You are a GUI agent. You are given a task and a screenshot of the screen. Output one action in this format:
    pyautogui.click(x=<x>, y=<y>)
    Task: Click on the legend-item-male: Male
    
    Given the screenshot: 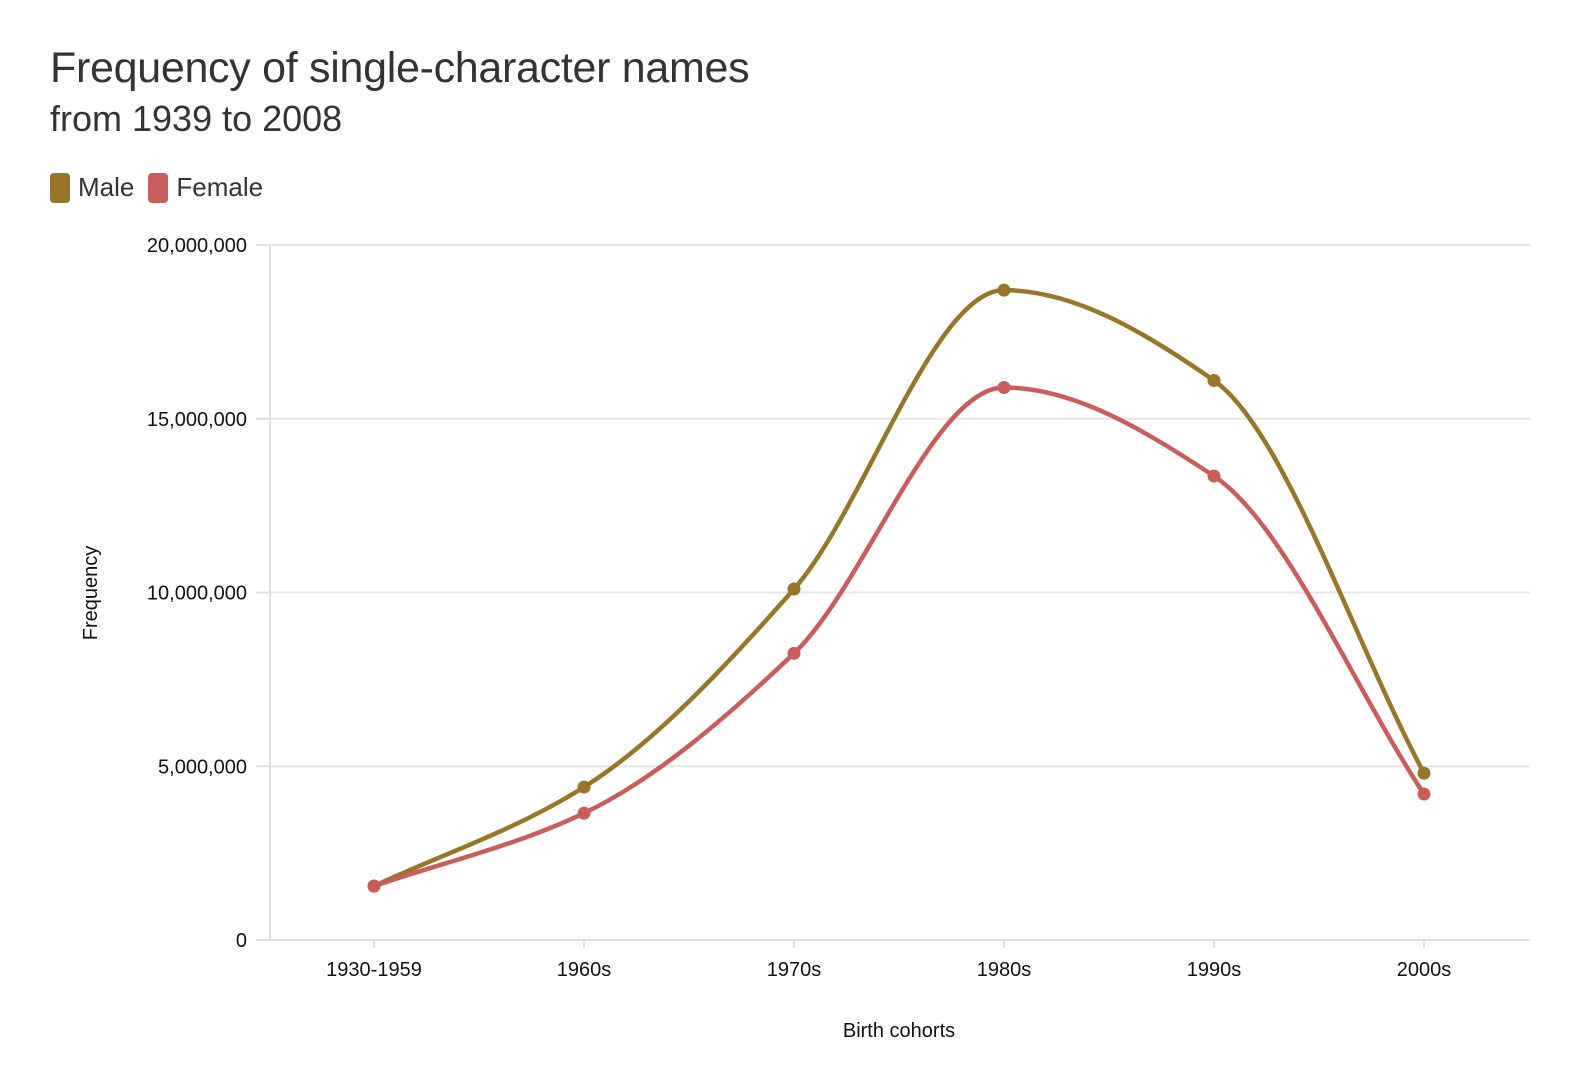 What is the action you would take?
    pyautogui.click(x=92, y=187)
    